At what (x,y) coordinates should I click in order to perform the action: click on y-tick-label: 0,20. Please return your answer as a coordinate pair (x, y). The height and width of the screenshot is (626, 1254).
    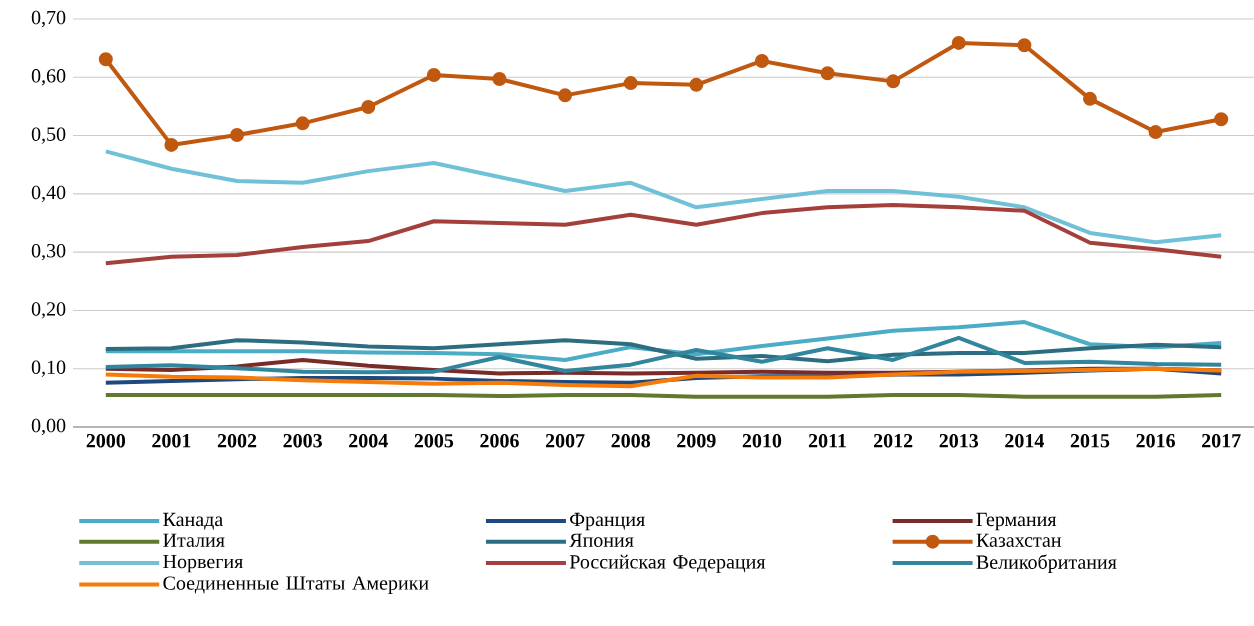
    Looking at the image, I should click on (48, 310).